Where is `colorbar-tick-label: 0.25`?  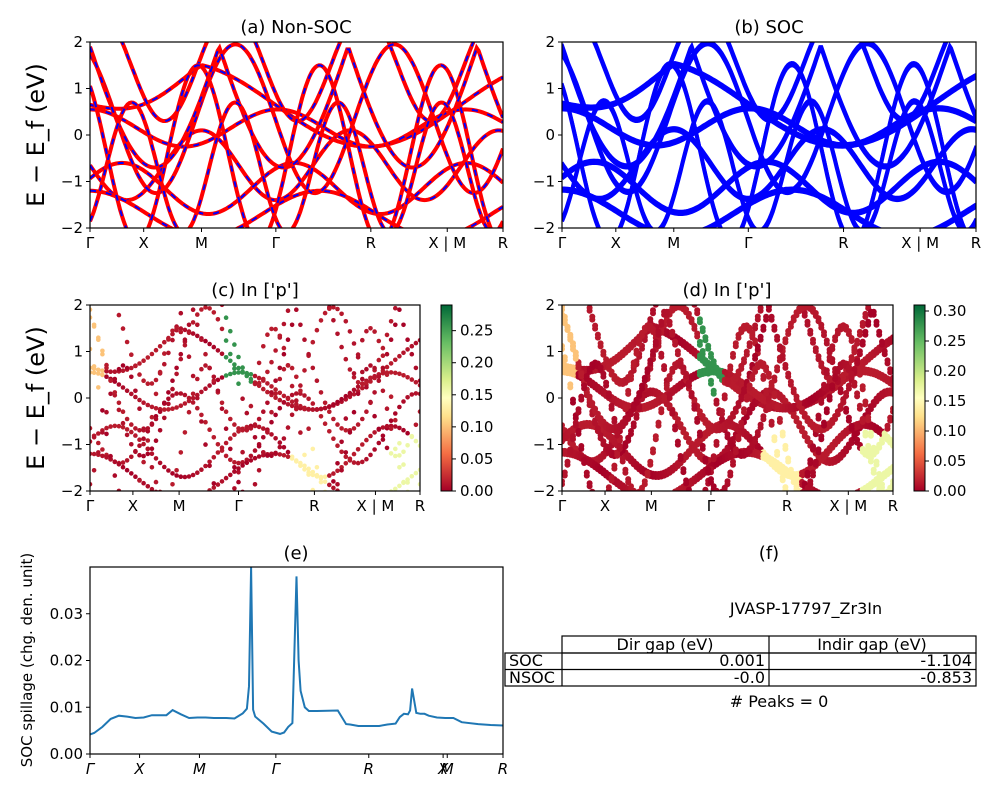
colorbar-tick-label: 0.25 is located at coordinates (476, 331).